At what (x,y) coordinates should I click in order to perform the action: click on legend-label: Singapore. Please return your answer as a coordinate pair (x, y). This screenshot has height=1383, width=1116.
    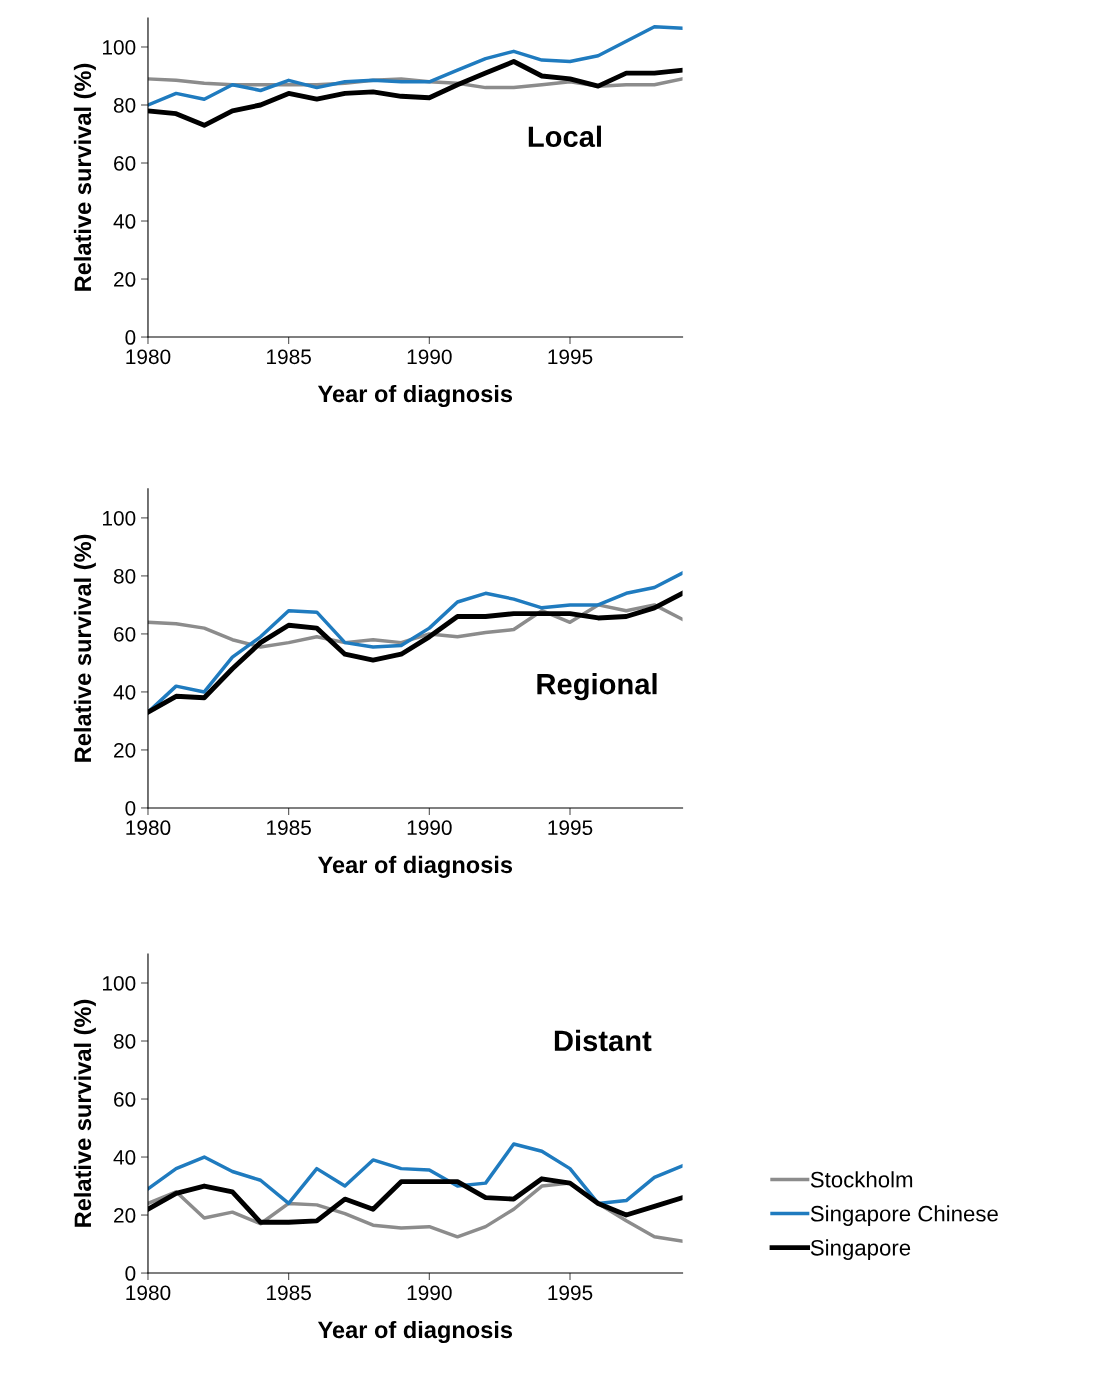
    Looking at the image, I should click on (860, 1250).